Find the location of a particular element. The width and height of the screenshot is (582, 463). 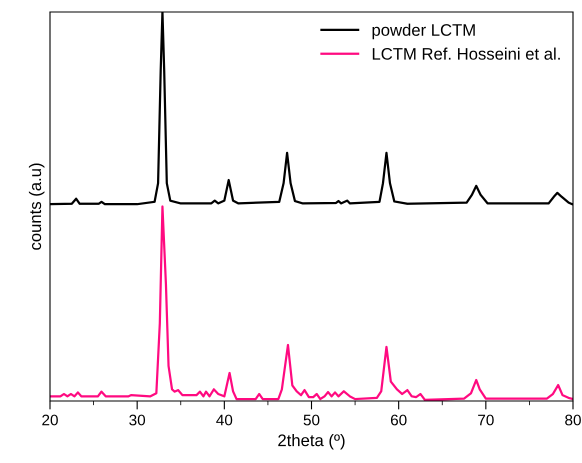

legend-label: powder LCTM is located at coordinates (423, 32).